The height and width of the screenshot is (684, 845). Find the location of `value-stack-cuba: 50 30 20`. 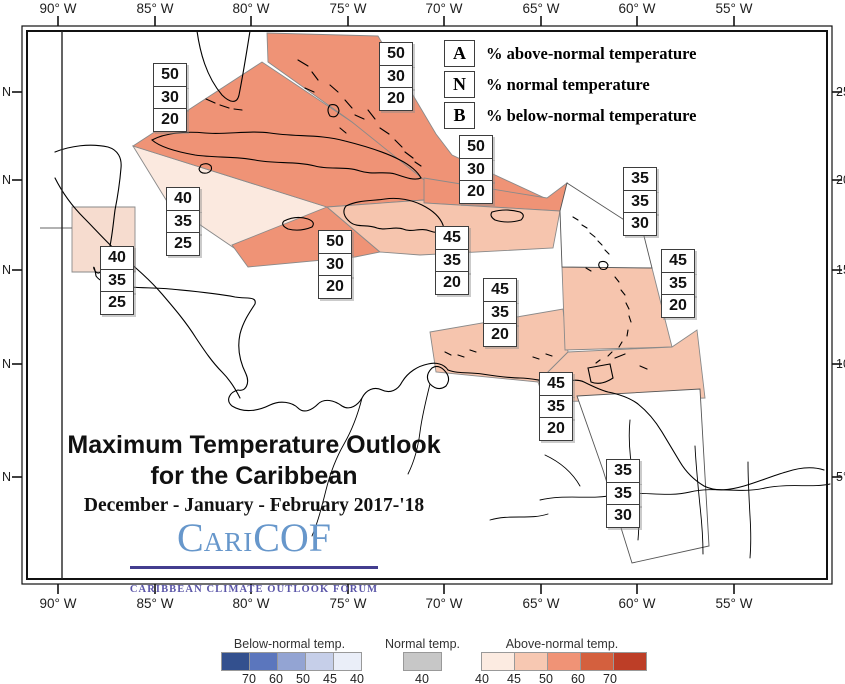

value-stack-cuba: 50 30 20 is located at coordinates (170, 98).